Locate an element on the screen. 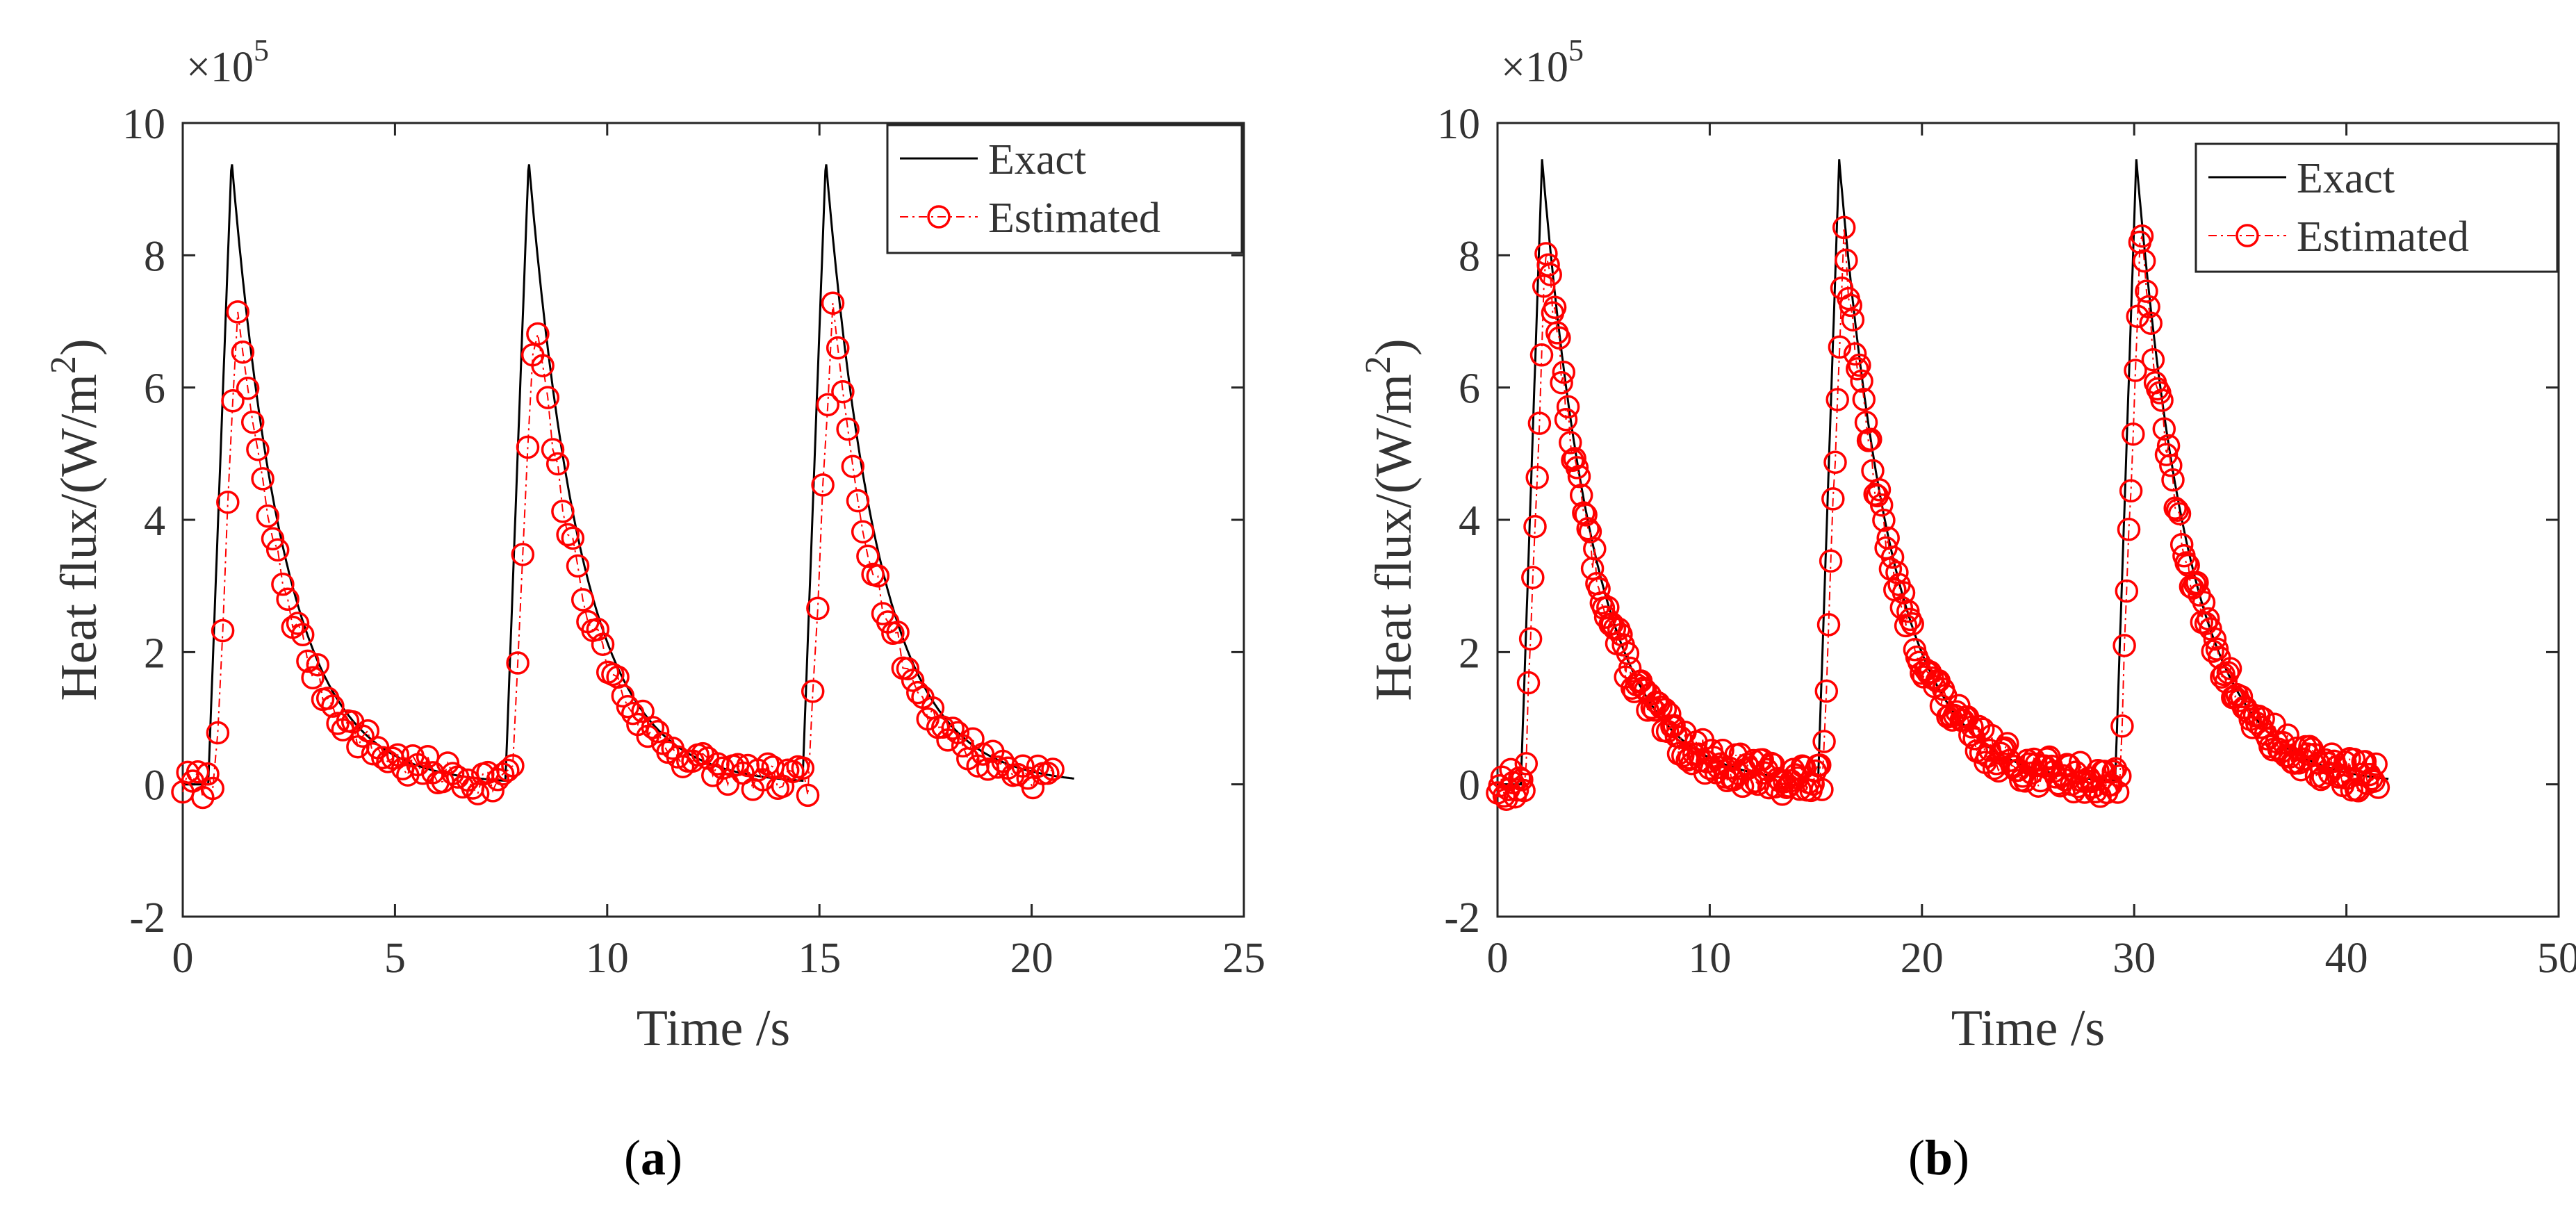 The image size is (2576, 1221). y-tick-label: 0 is located at coordinates (154, 786).